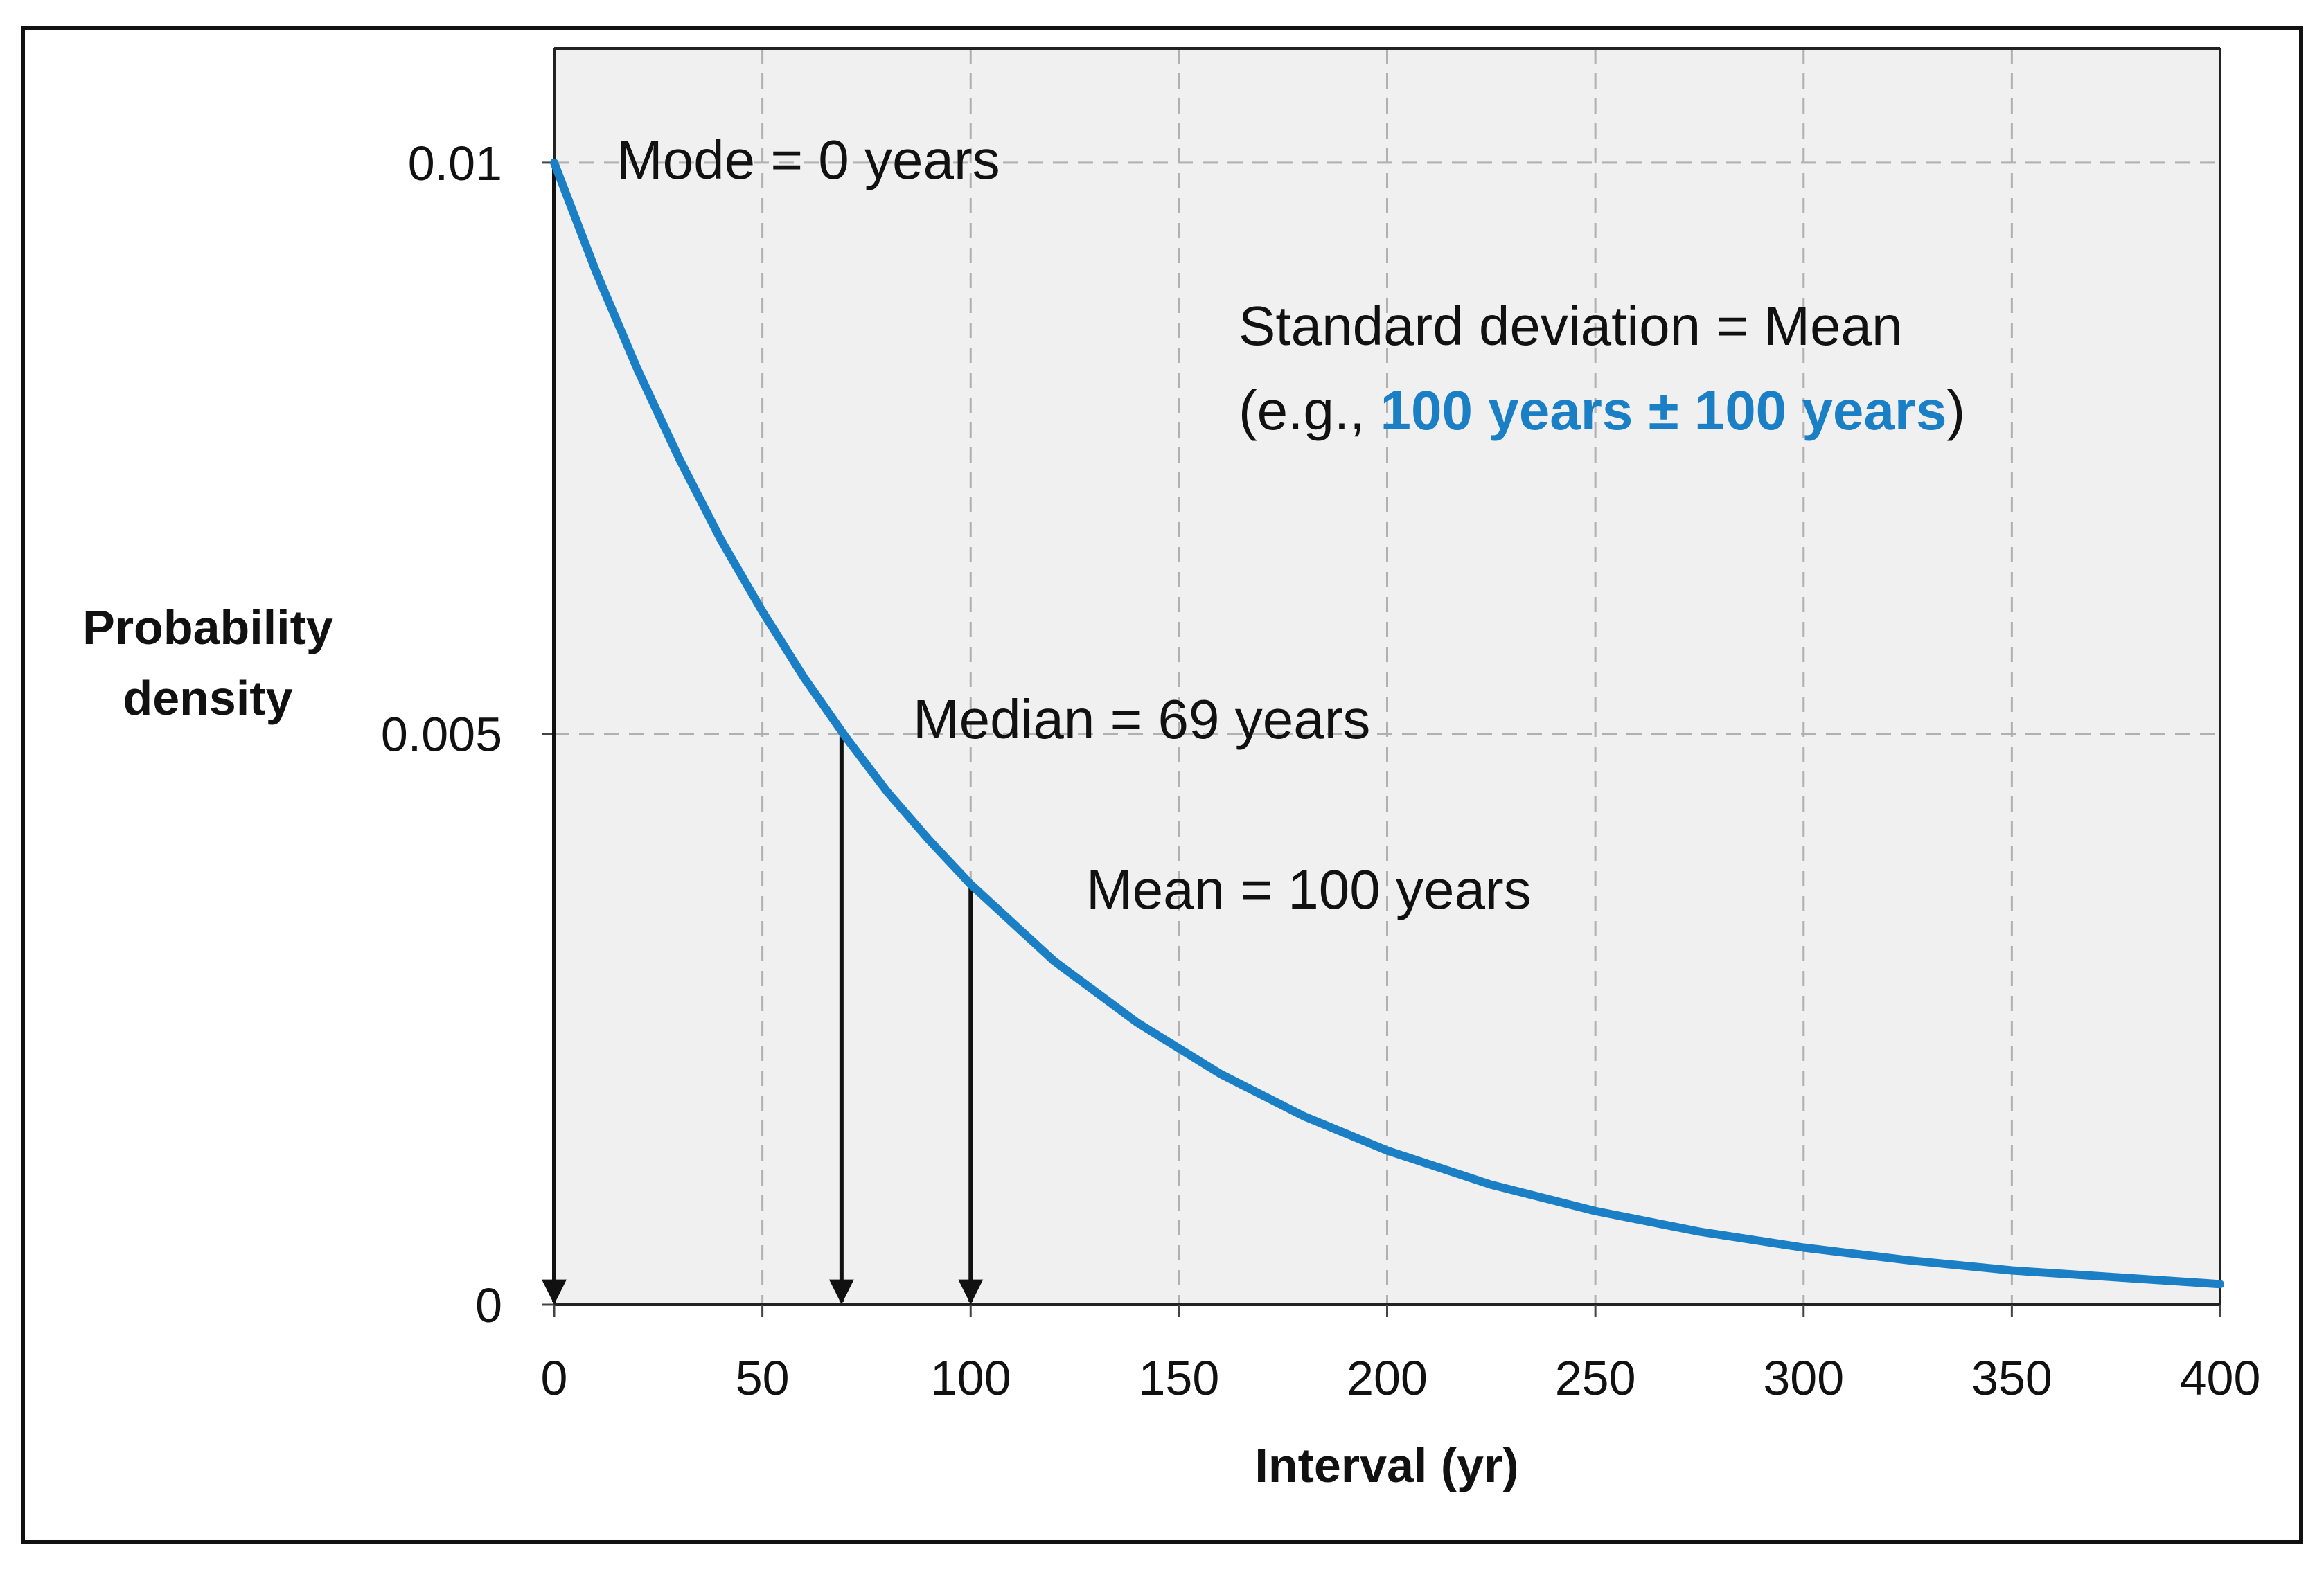 The image size is (2324, 1572). Describe the element at coordinates (554, 1378) in the screenshot. I see `x-tick-label: 0` at that location.